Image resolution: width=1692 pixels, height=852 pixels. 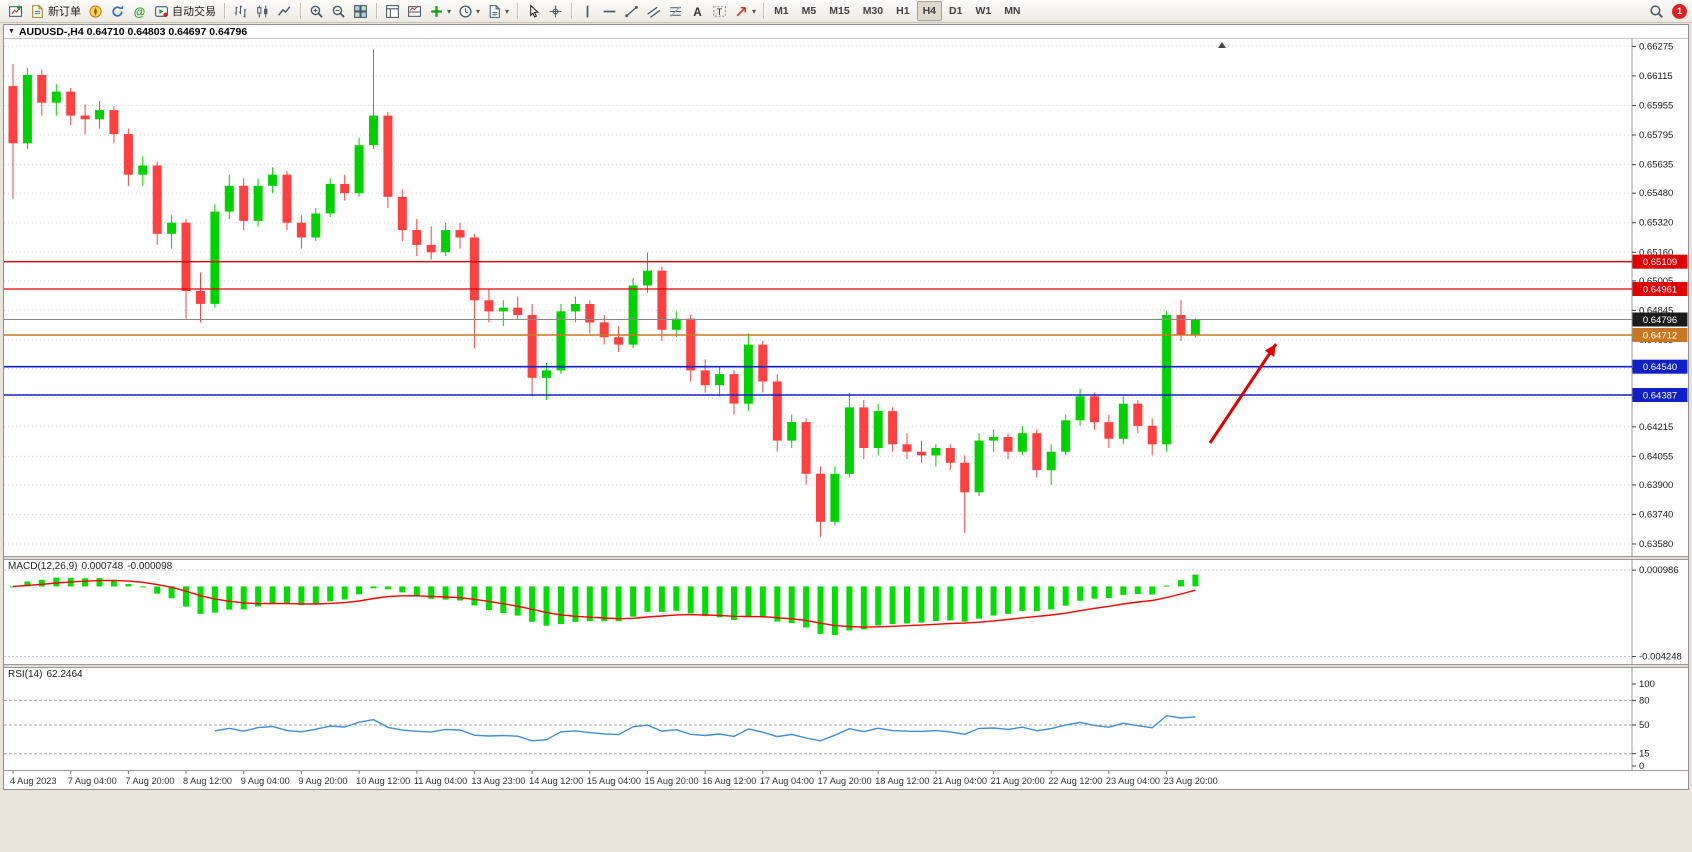 I want to click on zoom-in-icon, so click(x=316, y=11).